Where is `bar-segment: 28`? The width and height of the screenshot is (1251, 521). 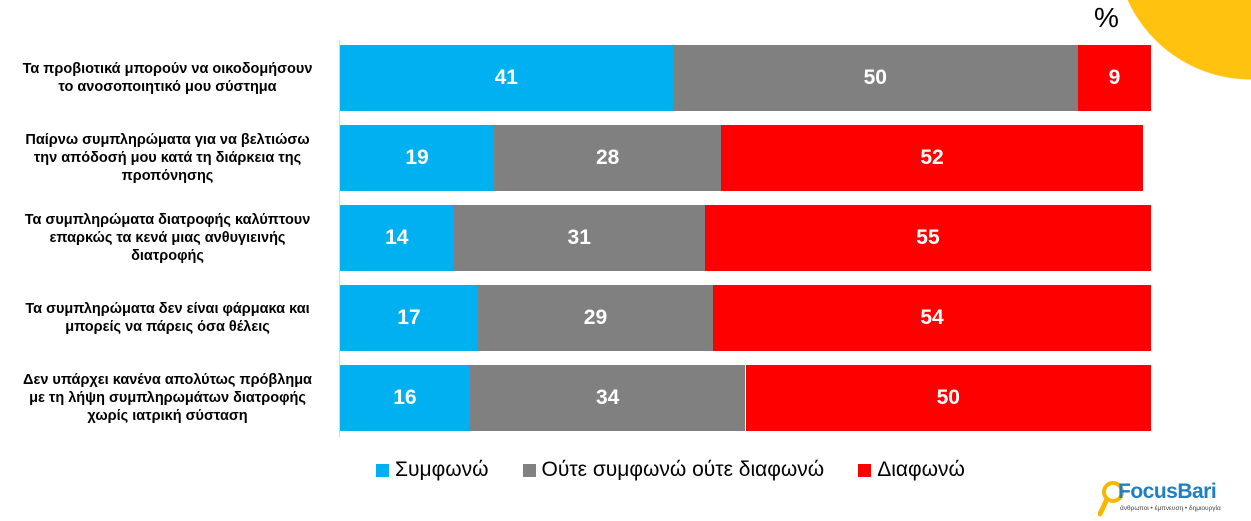
bar-segment: 28 is located at coordinates (608, 158).